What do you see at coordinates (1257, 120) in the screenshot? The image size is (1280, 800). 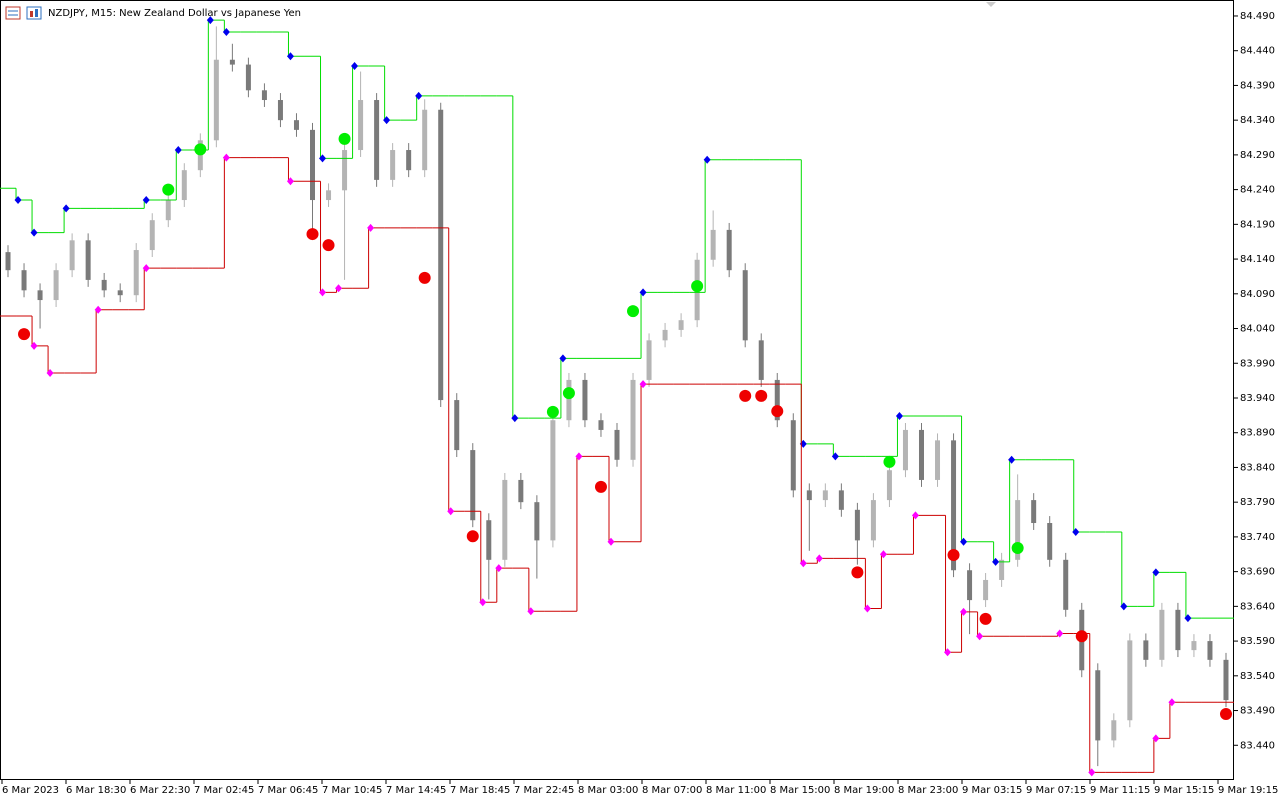 I see `y-tick-label: 84.340` at bounding box center [1257, 120].